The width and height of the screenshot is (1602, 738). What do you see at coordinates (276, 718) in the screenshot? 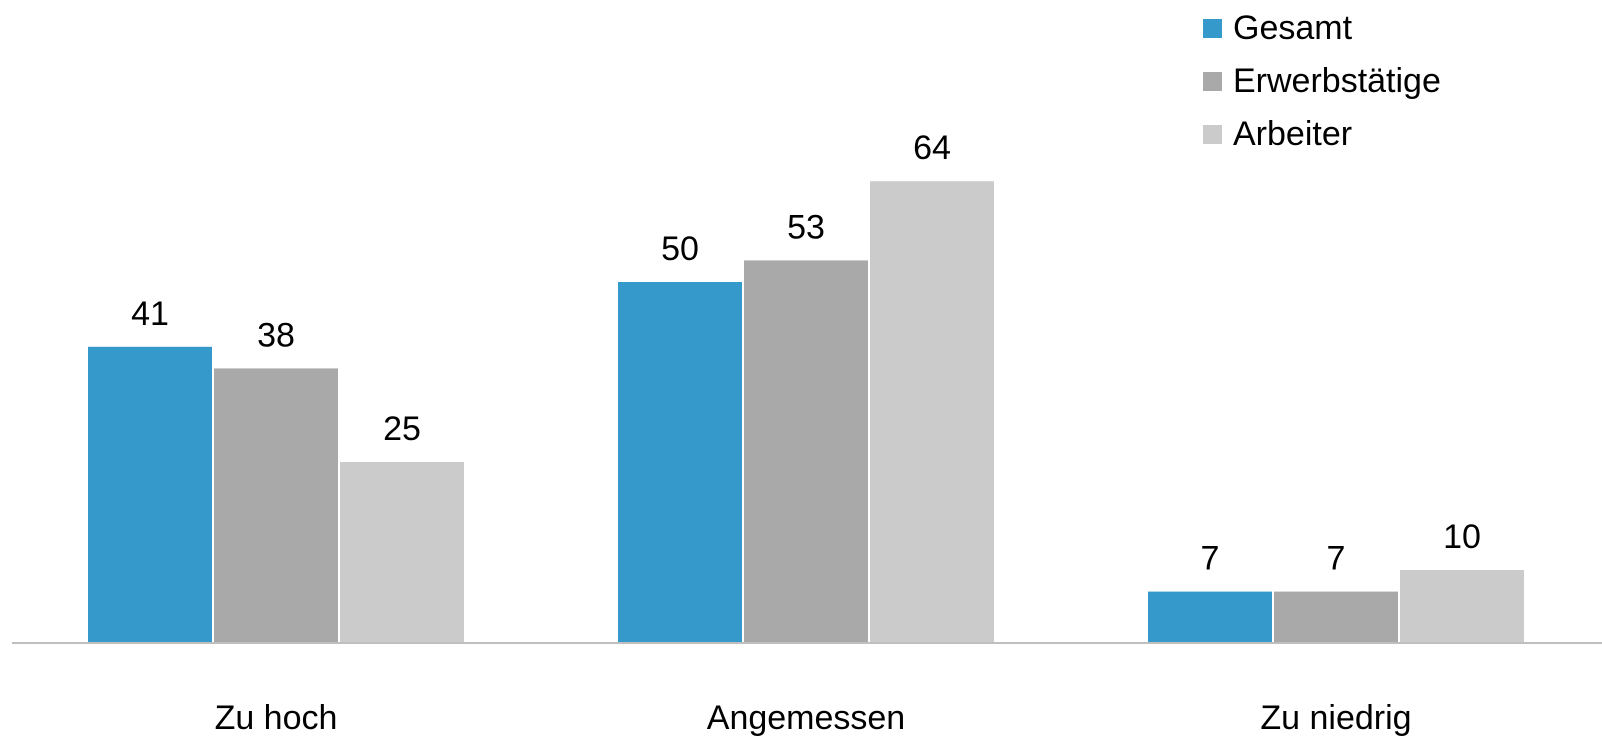
I see `category-label-zu-hoch: Zu hoch` at bounding box center [276, 718].